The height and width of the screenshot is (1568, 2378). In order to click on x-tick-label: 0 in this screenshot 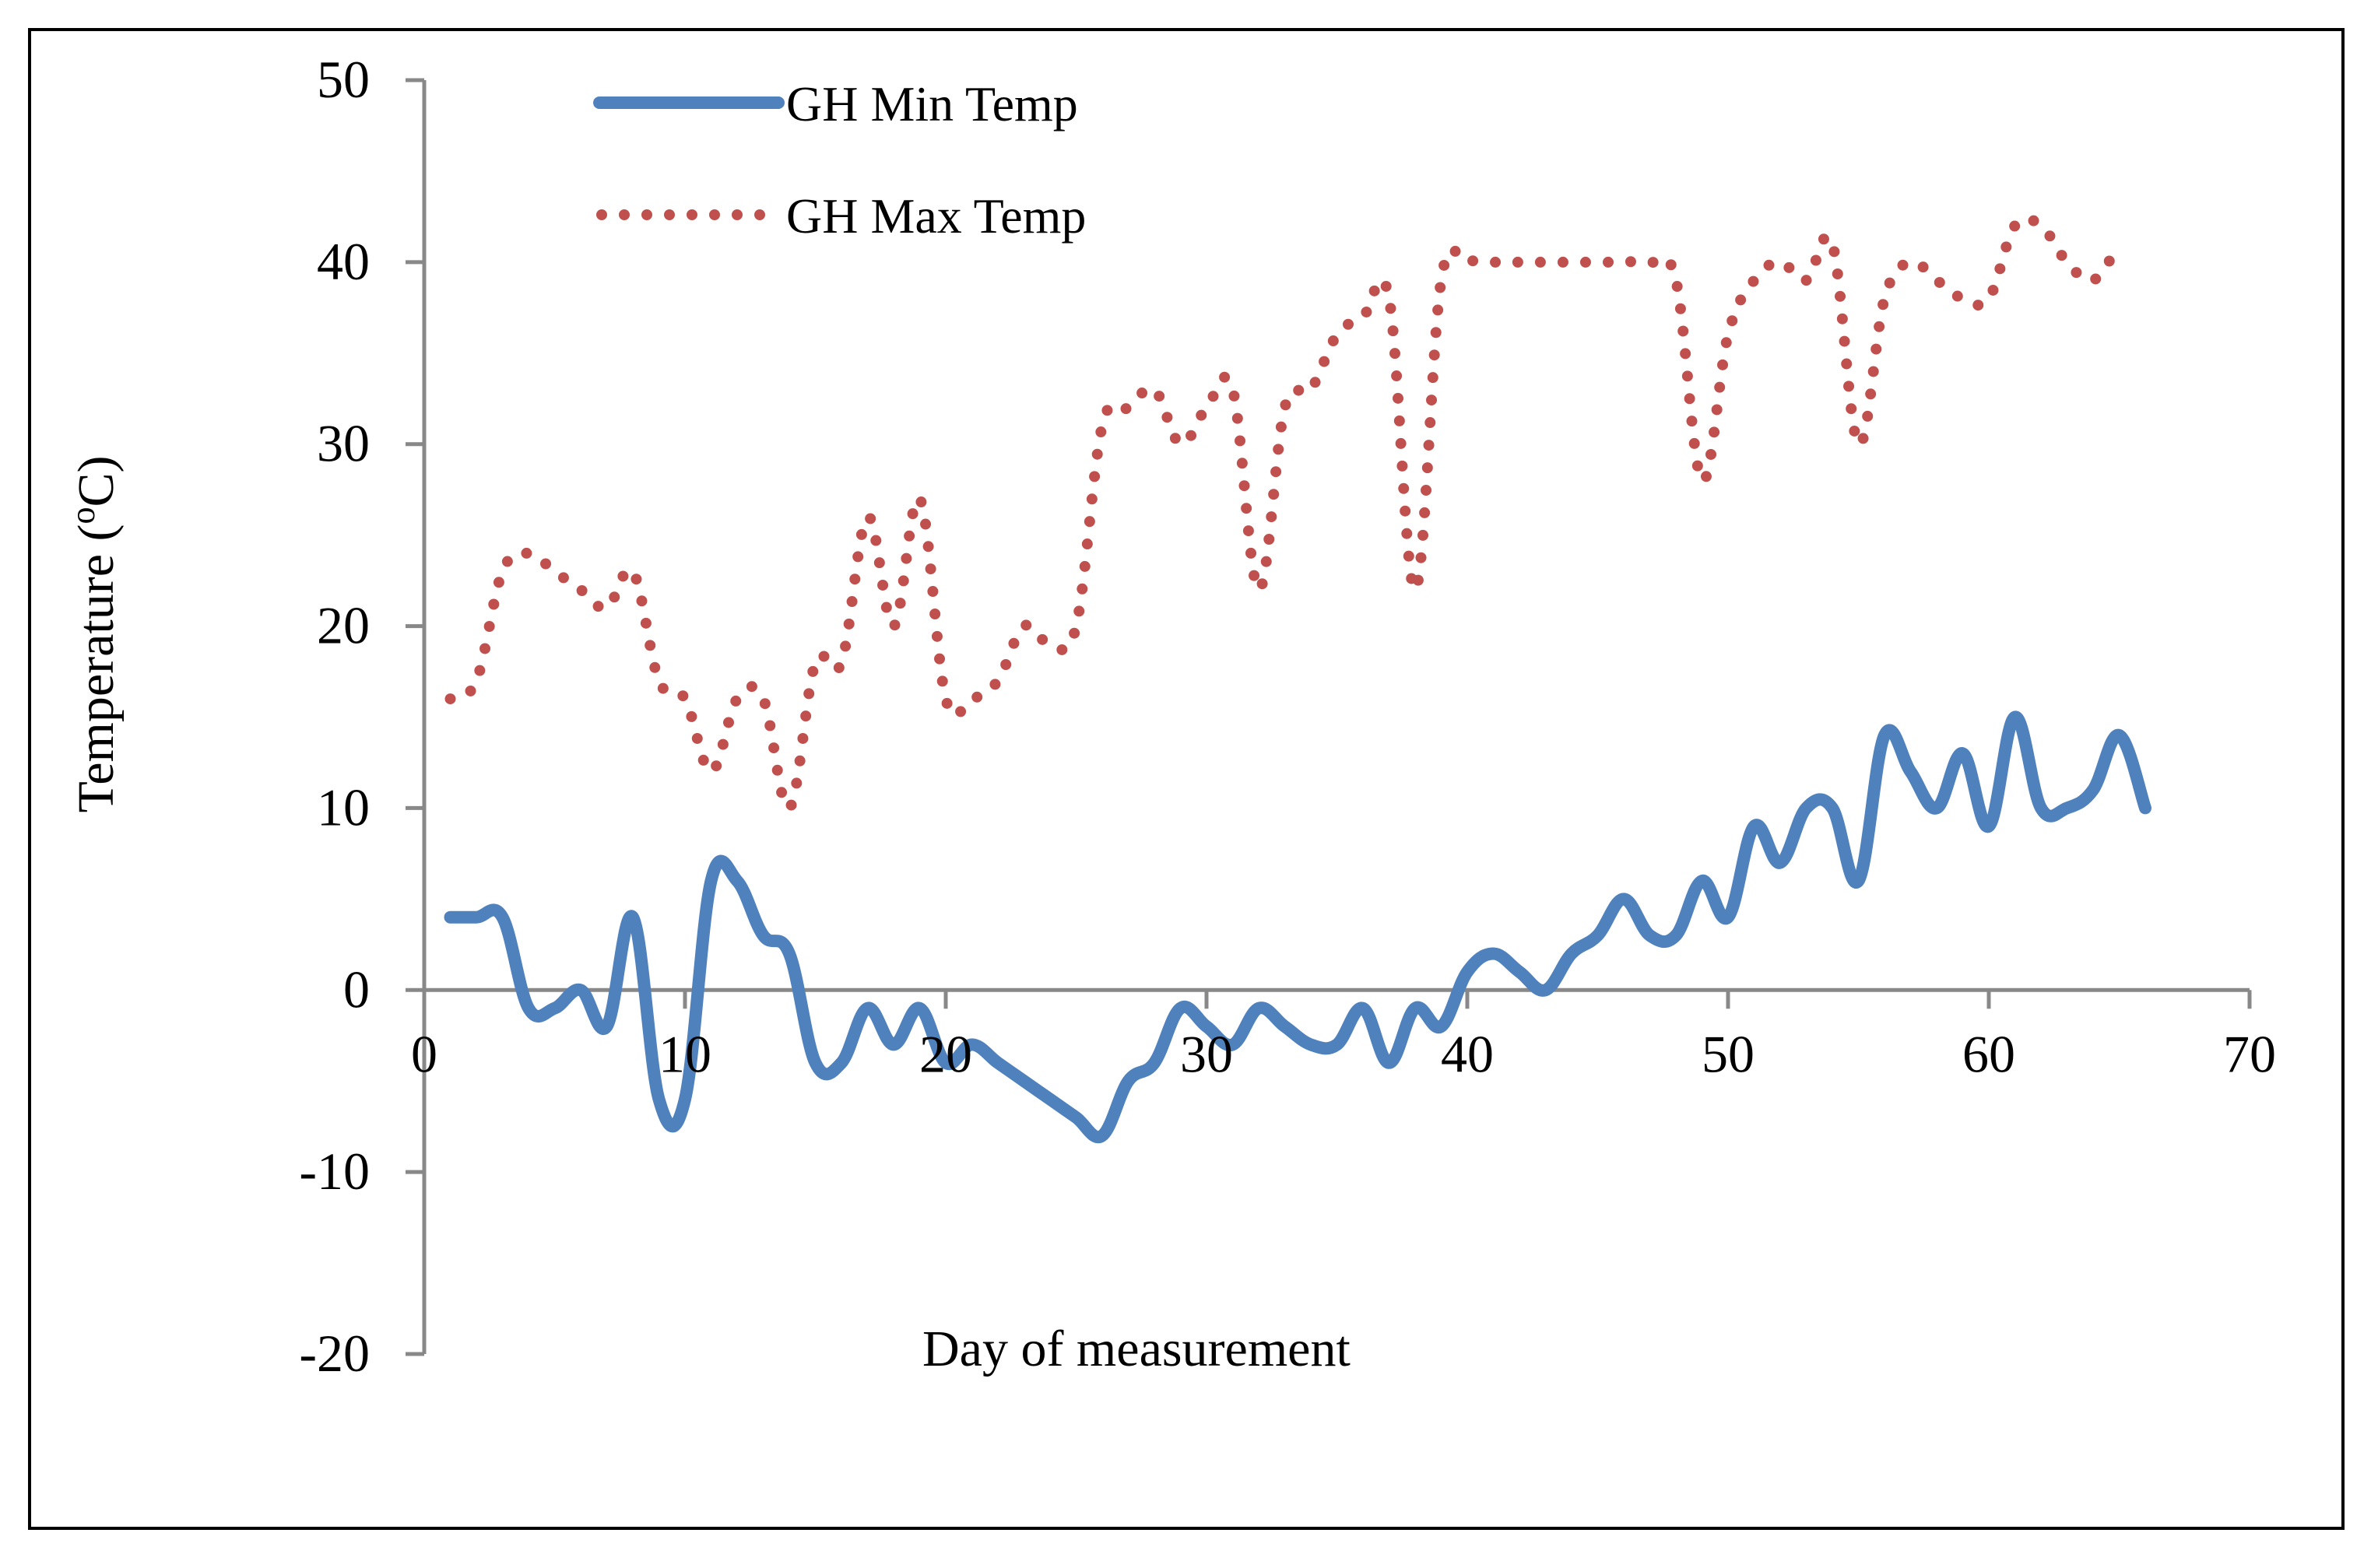, I will do `click(424, 1053)`.